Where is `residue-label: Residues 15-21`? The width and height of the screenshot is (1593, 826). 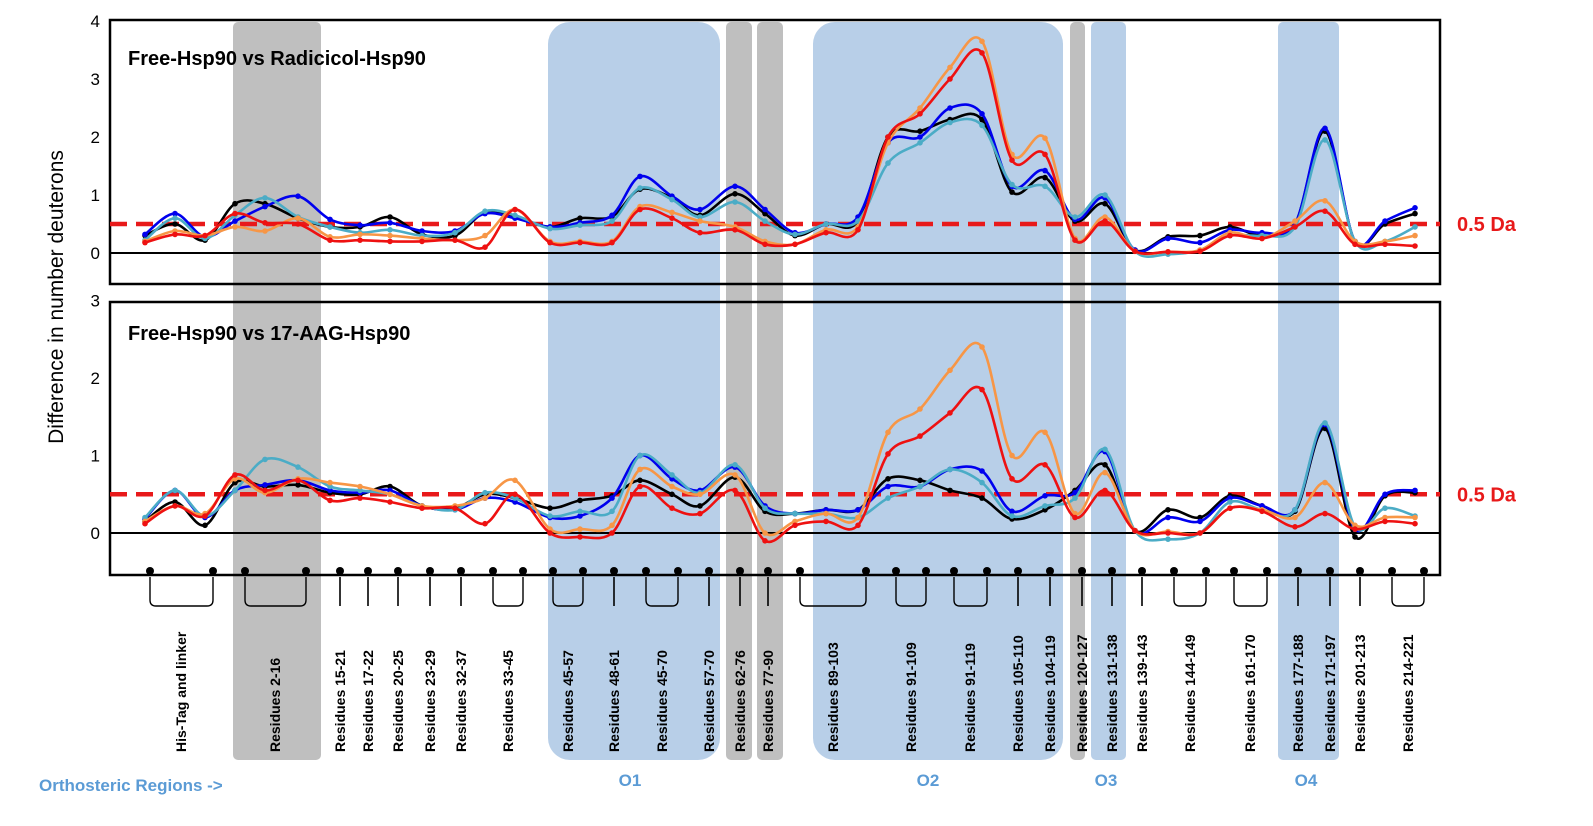
residue-label: Residues 15-21 is located at coordinates (340, 701).